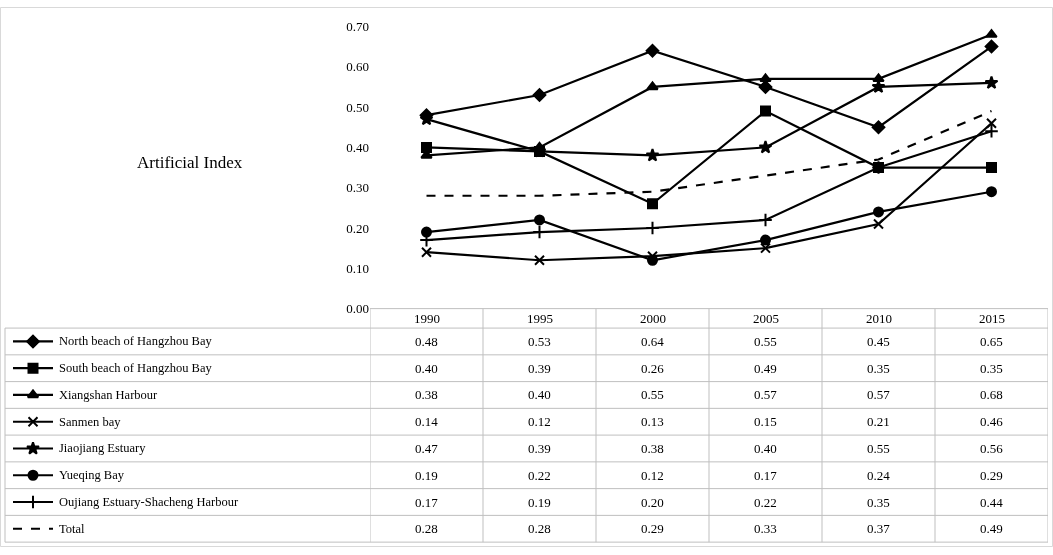  Describe the element at coordinates (357, 147) in the screenshot. I see `y-tick-label: 0.40` at that location.